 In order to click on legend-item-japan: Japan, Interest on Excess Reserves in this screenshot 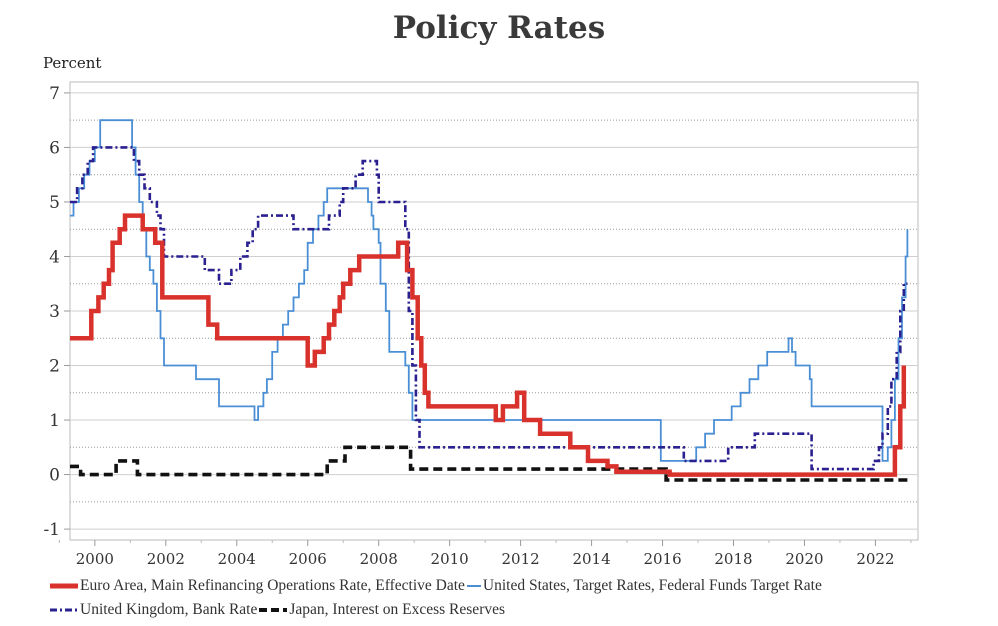, I will do `click(381, 610)`.